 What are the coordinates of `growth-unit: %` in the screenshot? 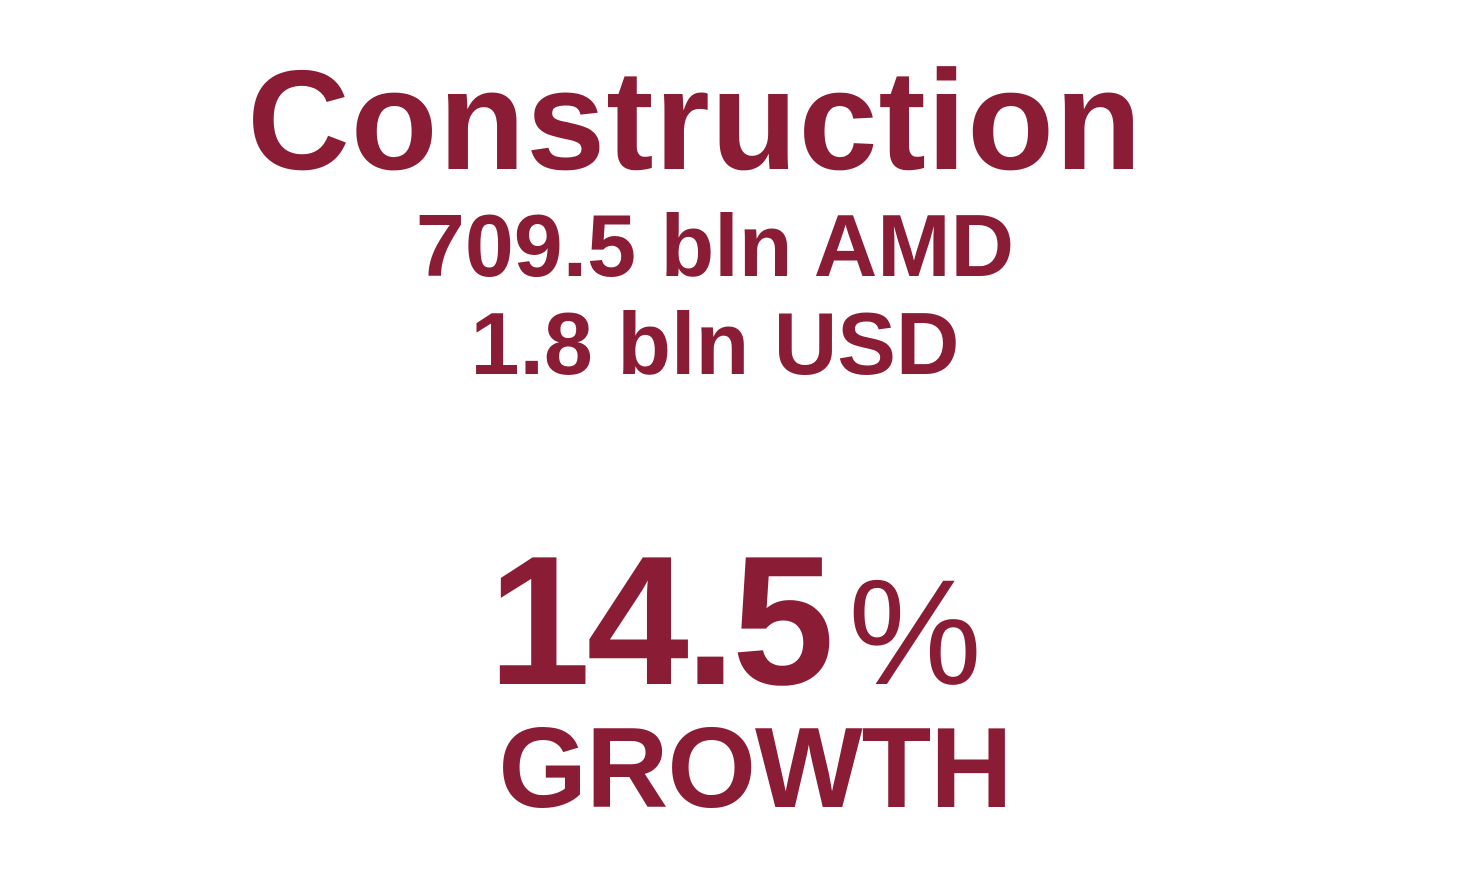 It's located at (915, 632).